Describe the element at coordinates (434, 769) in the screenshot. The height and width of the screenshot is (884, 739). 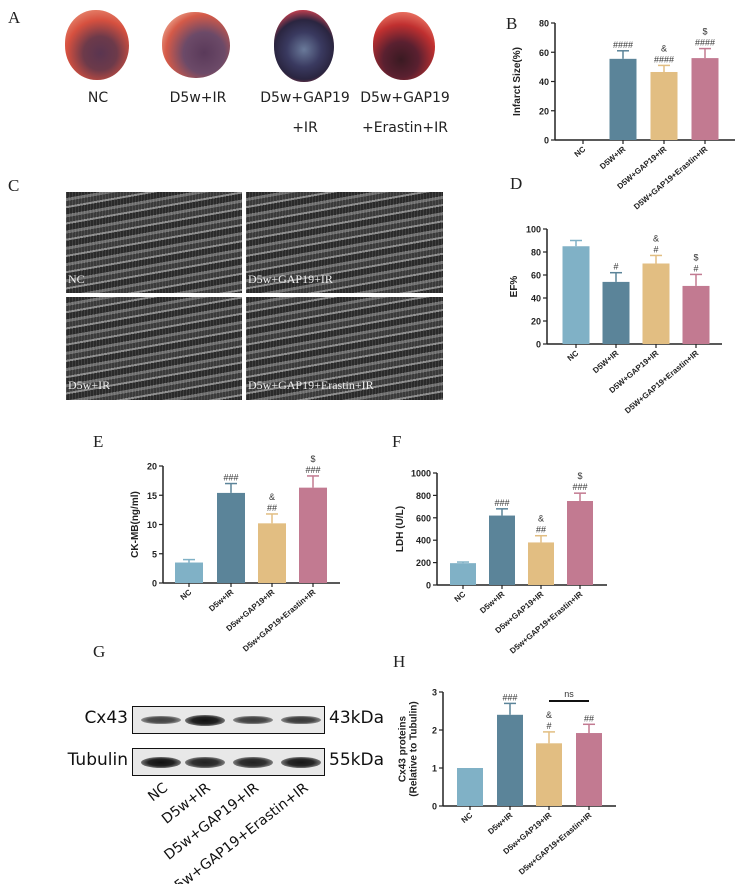
I see `y-tick-label: 1` at that location.